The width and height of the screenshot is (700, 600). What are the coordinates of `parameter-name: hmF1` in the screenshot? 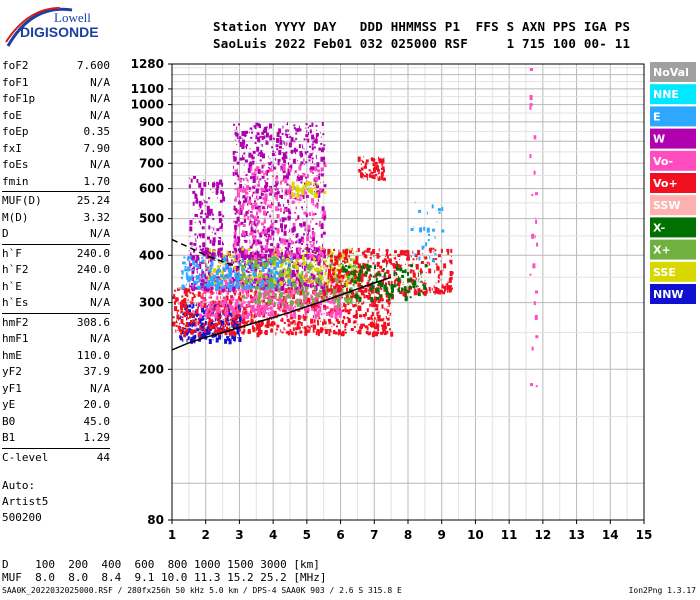 It's located at (15, 338).